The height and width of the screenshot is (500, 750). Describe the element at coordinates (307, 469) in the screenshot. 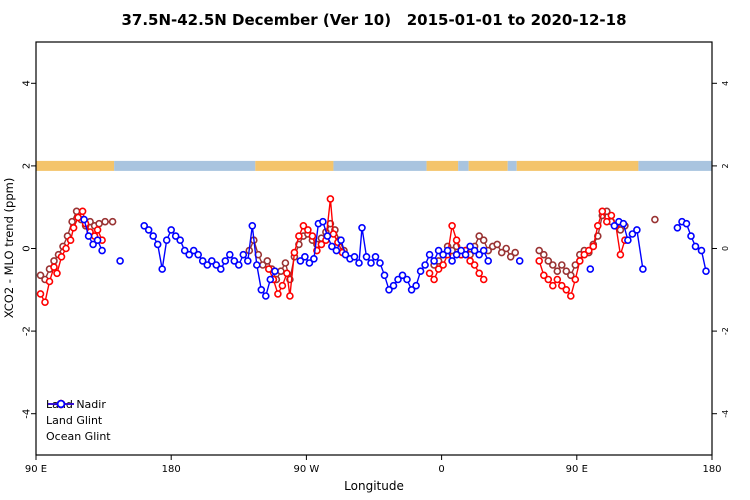

I see `x-tick-label: 90 W` at that location.